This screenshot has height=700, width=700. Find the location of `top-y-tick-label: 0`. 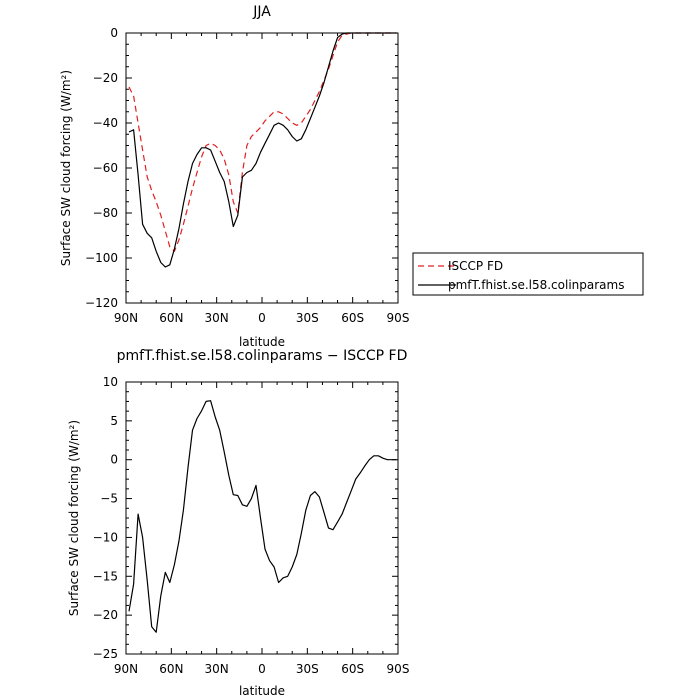

top-y-tick-label: 0 is located at coordinates (114, 33).